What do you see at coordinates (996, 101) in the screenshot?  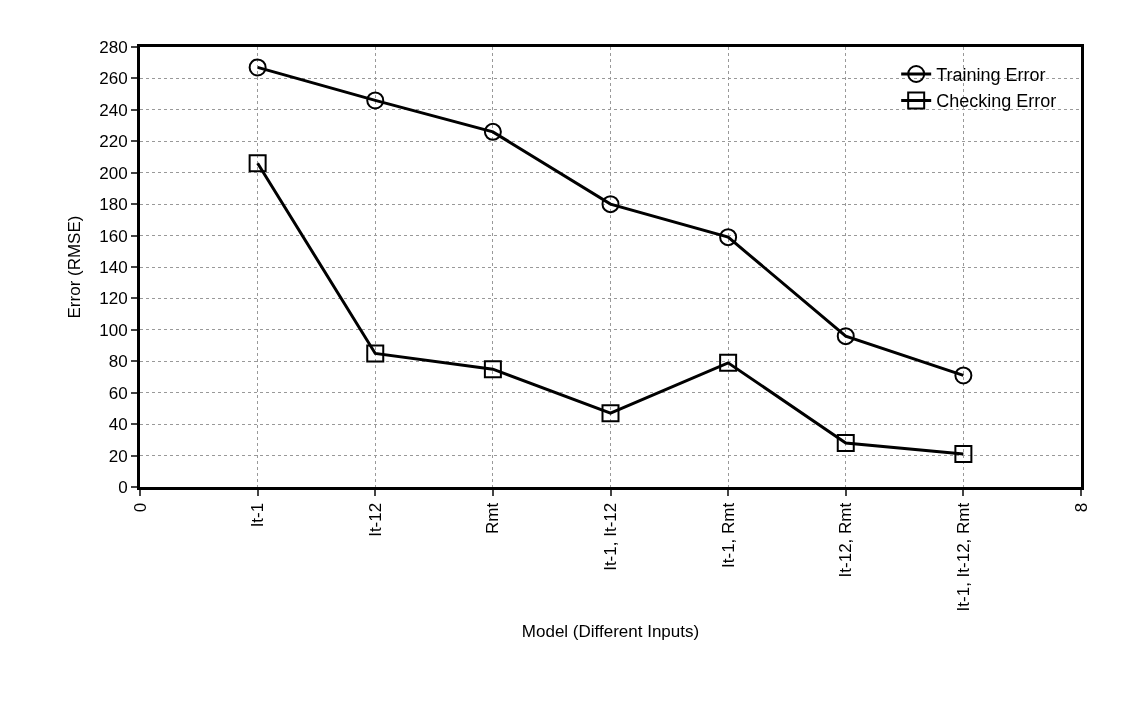 I see `legend-label: Checking Error` at bounding box center [996, 101].